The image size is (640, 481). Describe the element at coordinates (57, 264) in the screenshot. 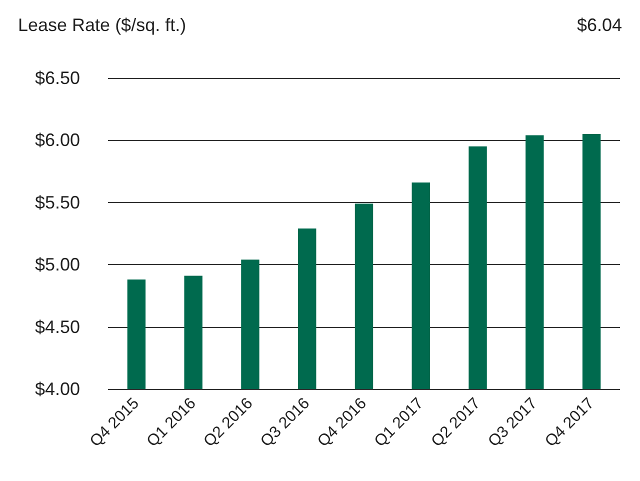

I see `y-tick-label: $5.00` at that location.